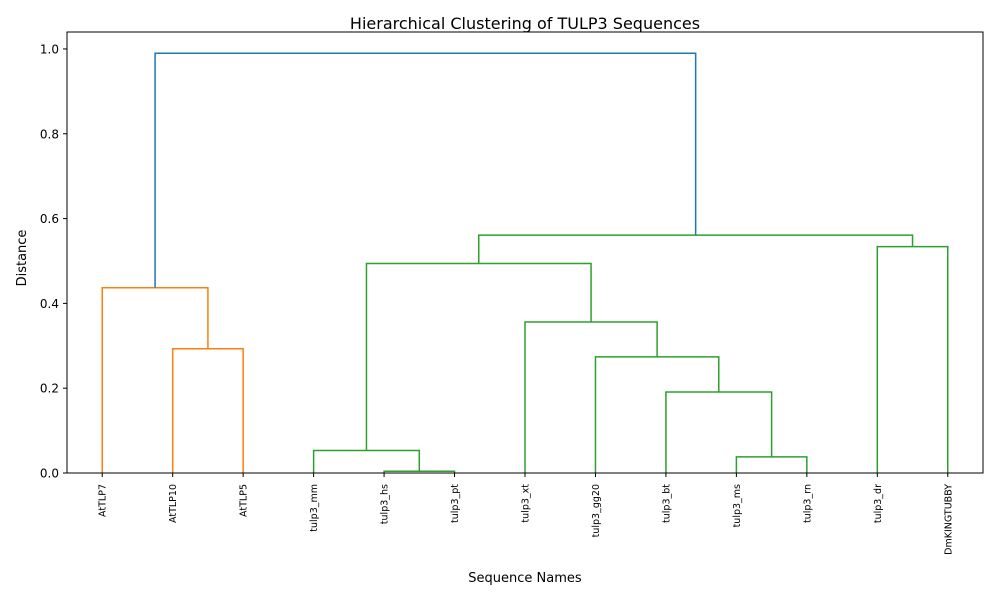  What do you see at coordinates (314, 508) in the screenshot?
I see `leaf-label: tulp3_mm` at bounding box center [314, 508].